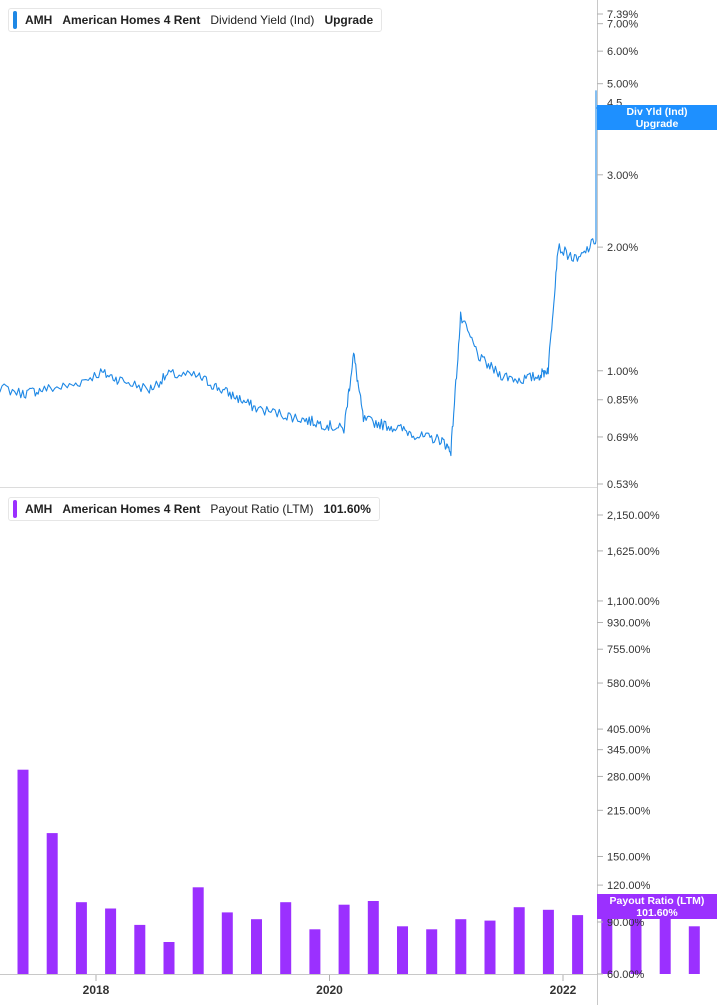 This screenshot has width=717, height=1005. I want to click on legend-metric: Dividend Yield (Ind), so click(262, 20).